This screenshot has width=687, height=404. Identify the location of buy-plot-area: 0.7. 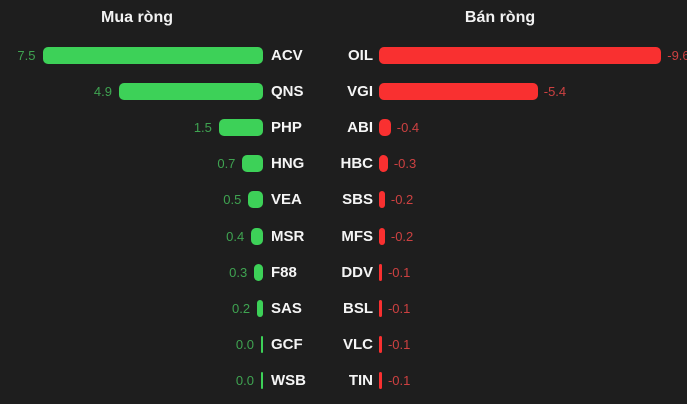
(131, 164).